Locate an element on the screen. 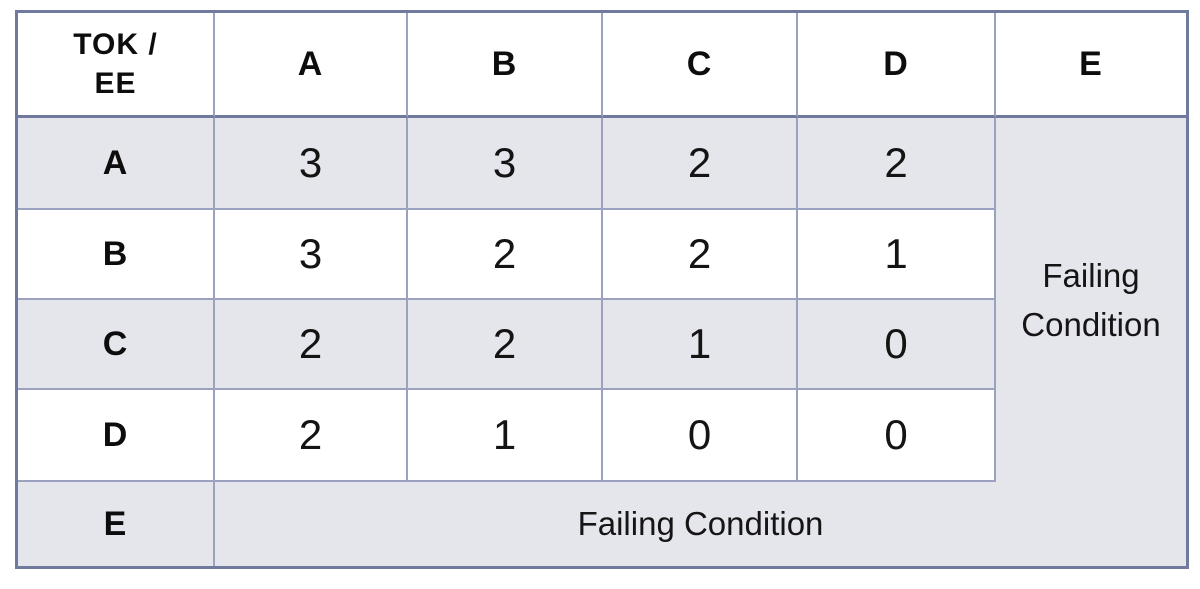 The width and height of the screenshot is (1200, 589). cell-b-d: 1 is located at coordinates (897, 255).